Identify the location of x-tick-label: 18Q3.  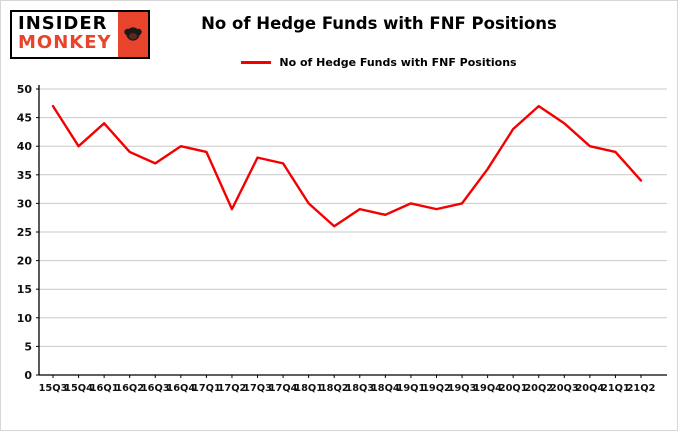
(359, 388).